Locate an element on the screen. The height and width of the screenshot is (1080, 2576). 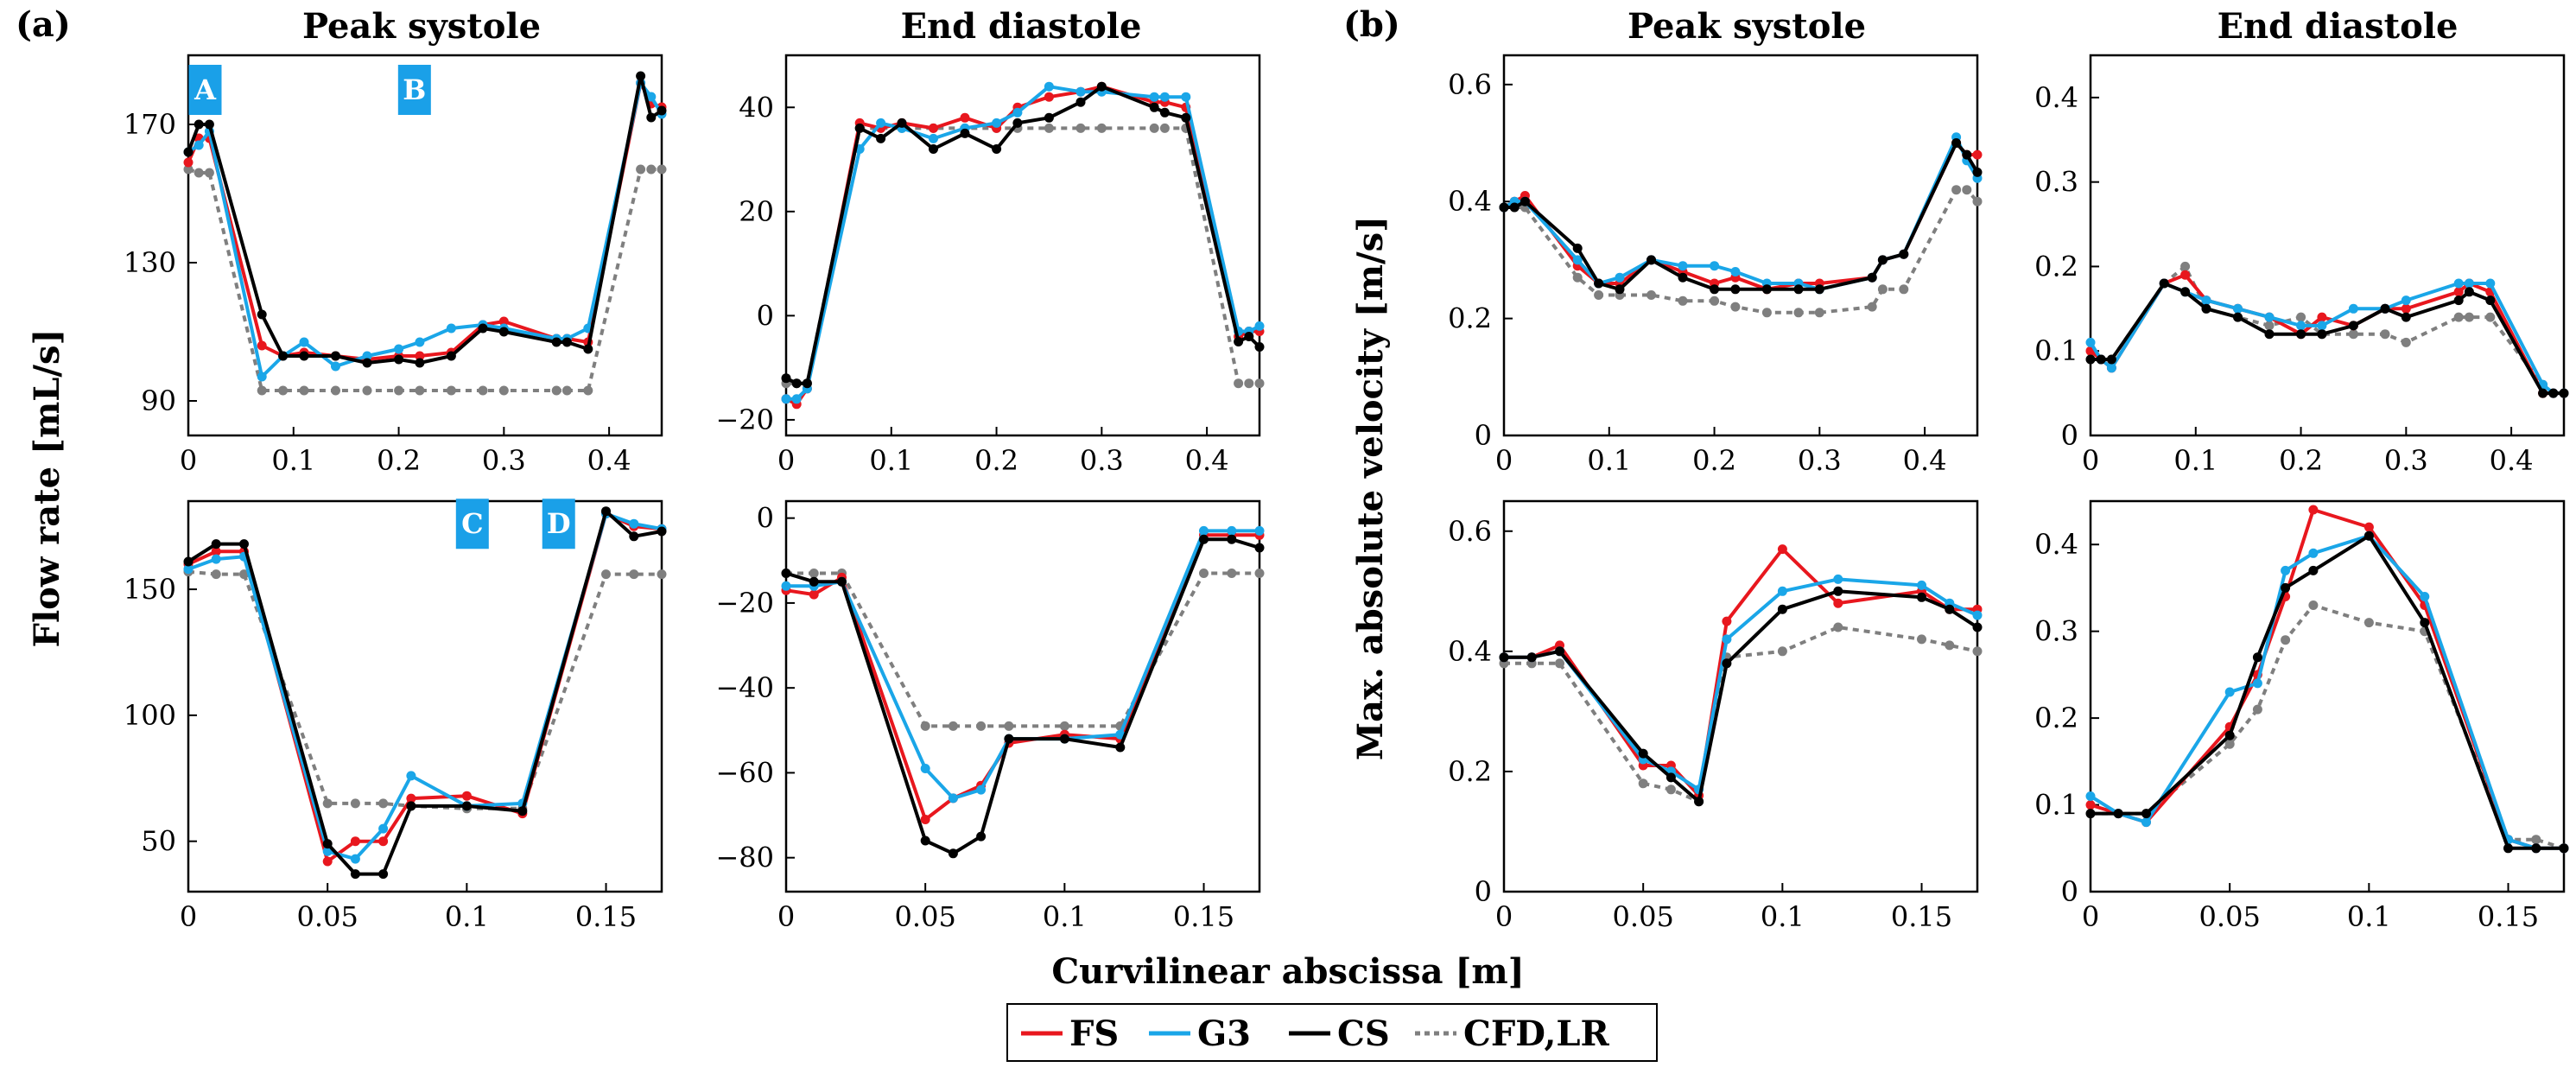
x-tick-label: 0.05 is located at coordinates (327, 916).